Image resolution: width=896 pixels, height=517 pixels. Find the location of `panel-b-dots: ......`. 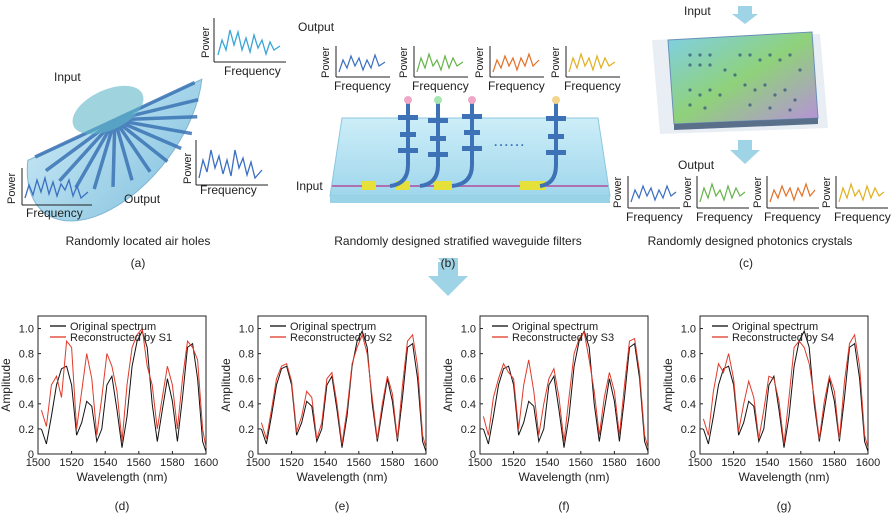

panel-b-dots: ...... is located at coordinates (510, 142).